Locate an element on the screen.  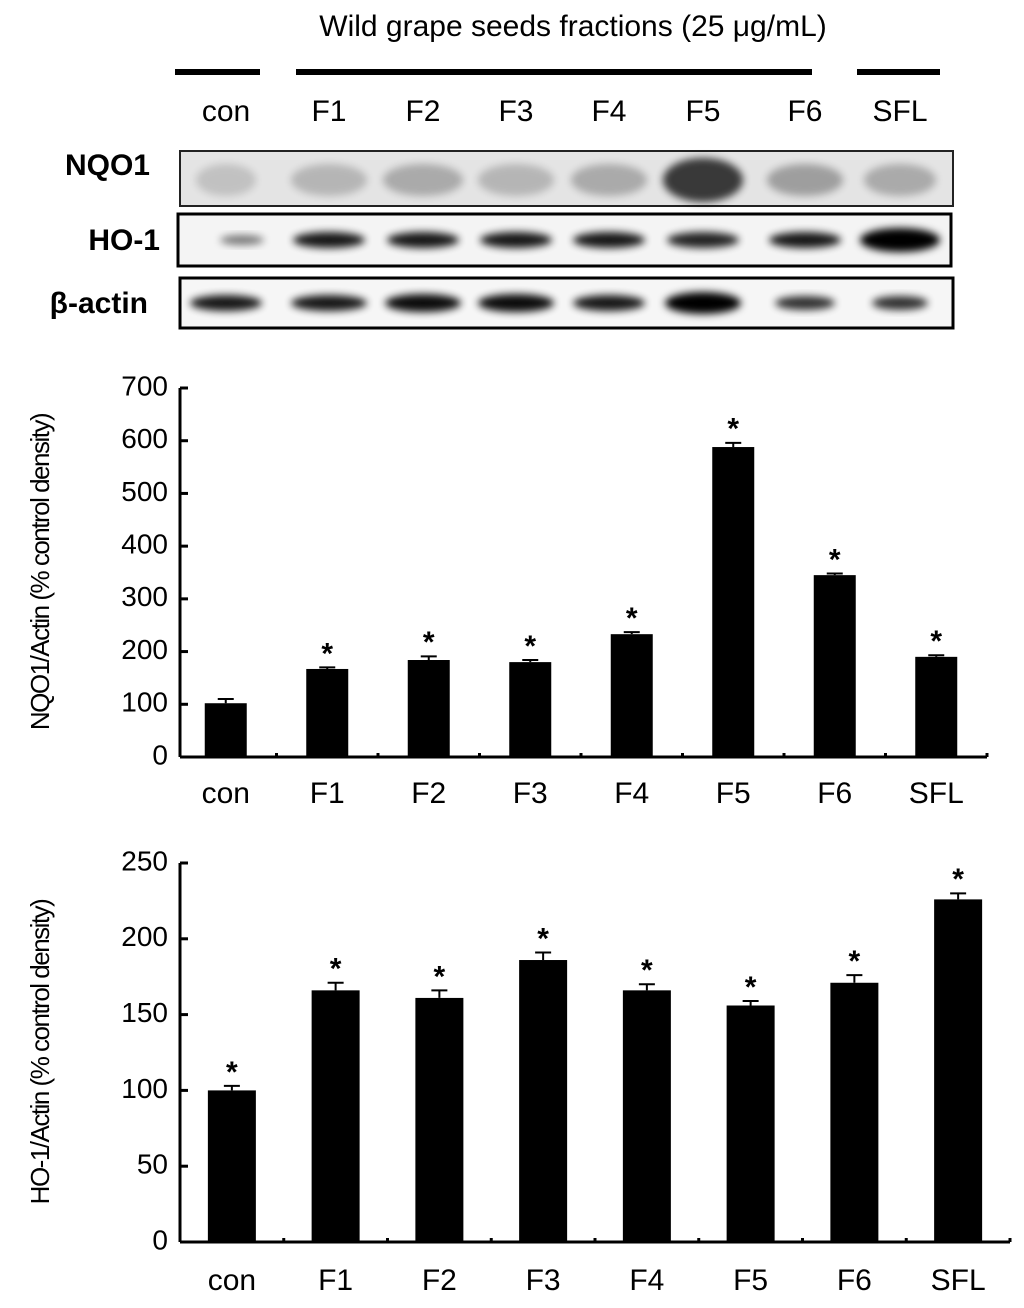
lane-label: F2 is located at coordinates (422, 111).